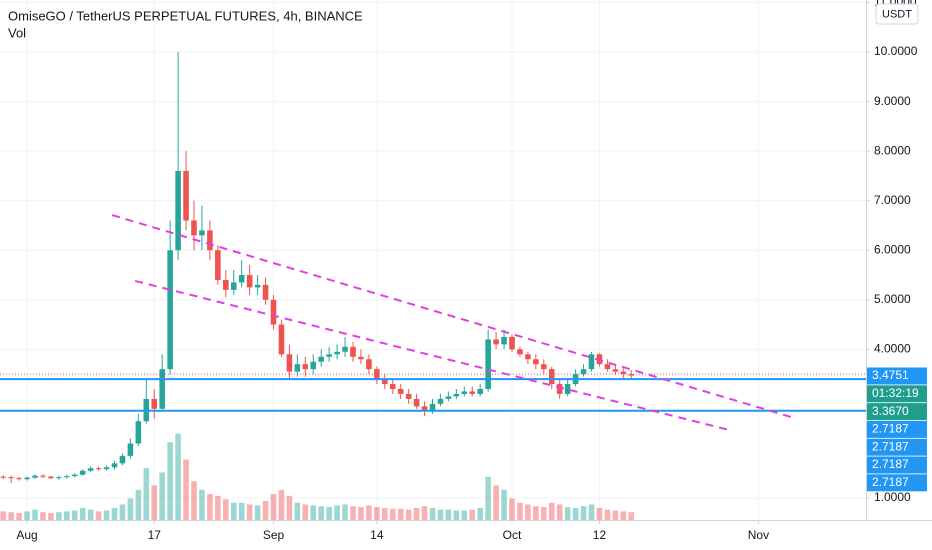 This screenshot has height=550, width=932. Describe the element at coordinates (892, 249) in the screenshot. I see `y-tick-label: 6.0000` at that location.